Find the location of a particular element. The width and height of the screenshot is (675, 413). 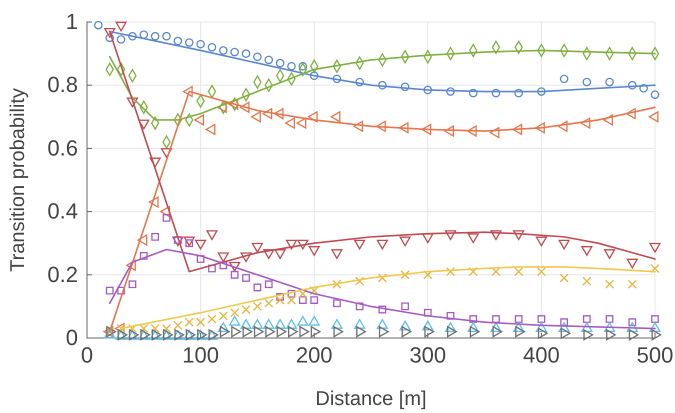

x-tick-label: 200 is located at coordinates (314, 355).